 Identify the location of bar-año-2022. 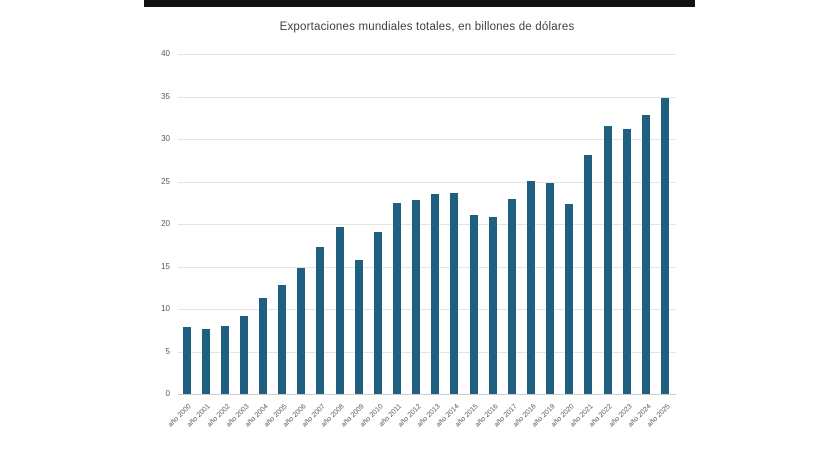
(607, 260).